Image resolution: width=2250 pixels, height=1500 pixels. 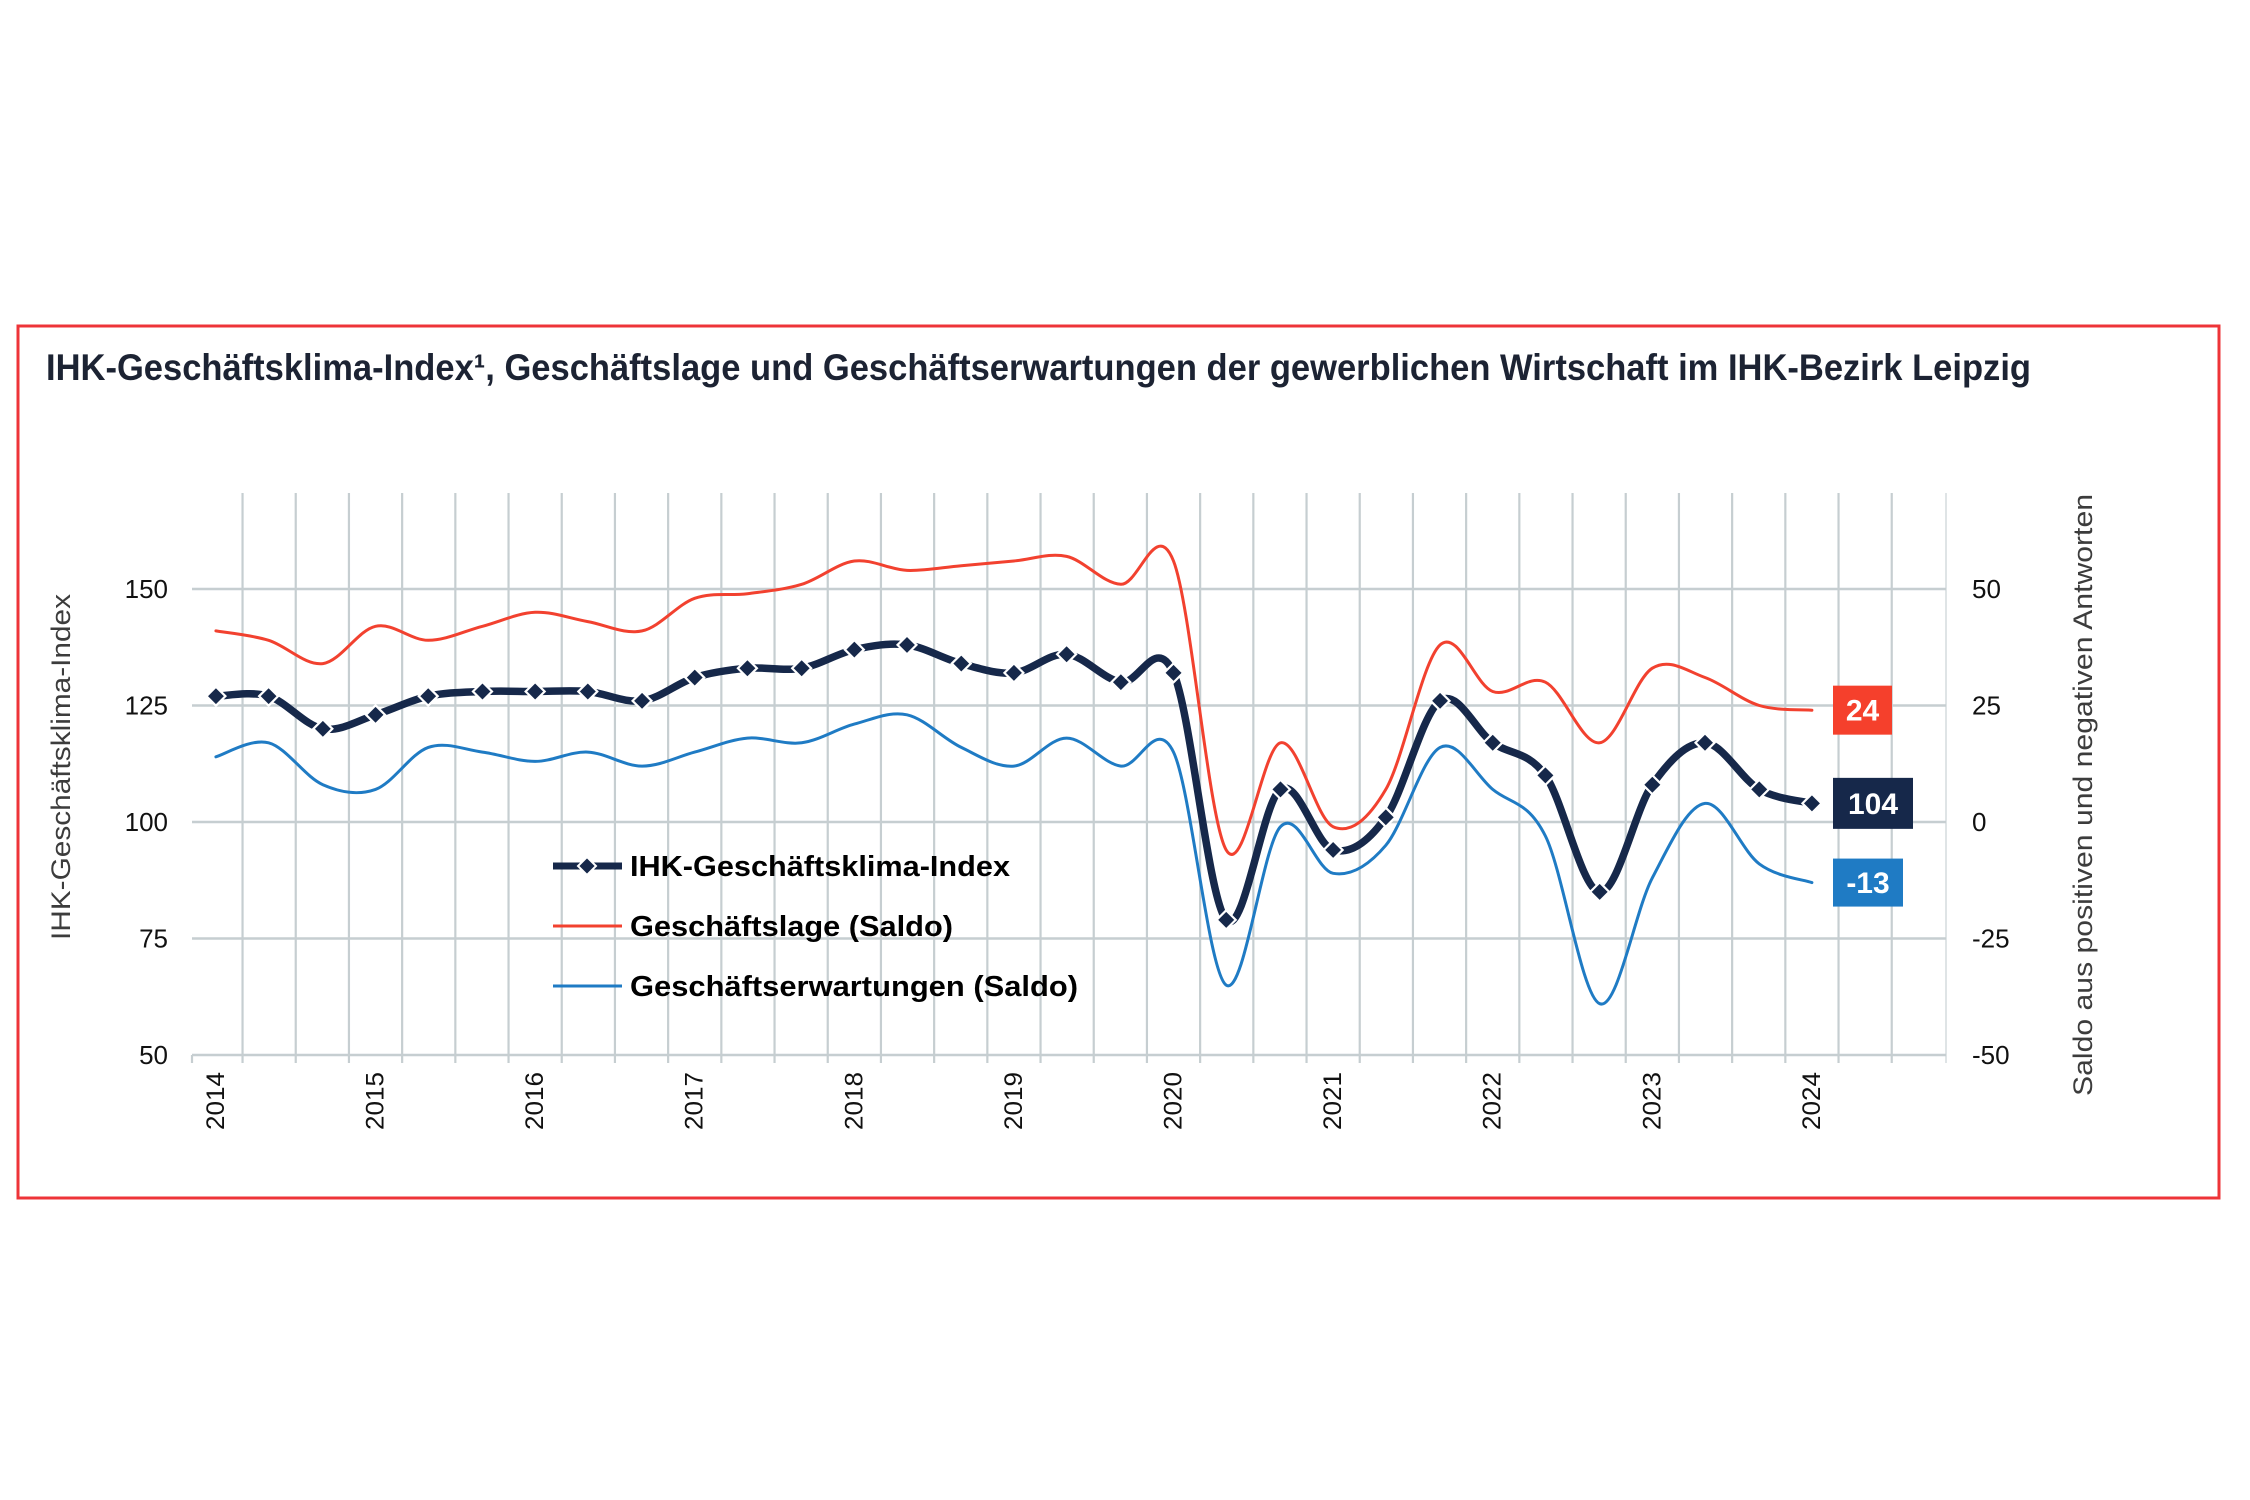 I want to click on end-label-erwartungen: -13, so click(x=1868, y=882).